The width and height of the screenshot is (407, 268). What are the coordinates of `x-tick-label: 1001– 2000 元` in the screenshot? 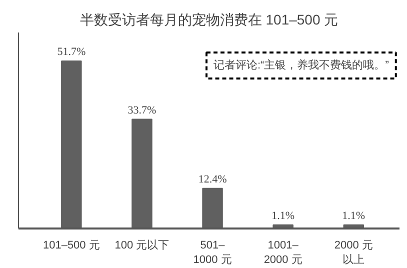 It's located at (283, 253).